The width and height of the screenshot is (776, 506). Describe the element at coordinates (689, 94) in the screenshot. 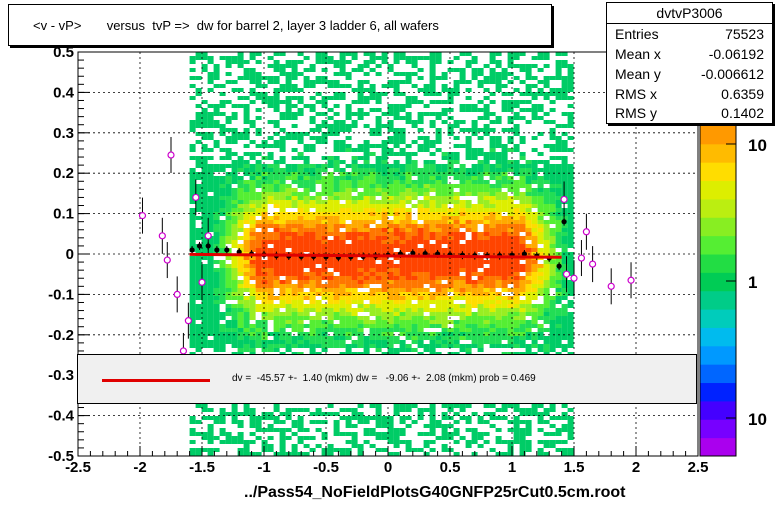

I see `stats-row: RMS x 0.6359` at that location.